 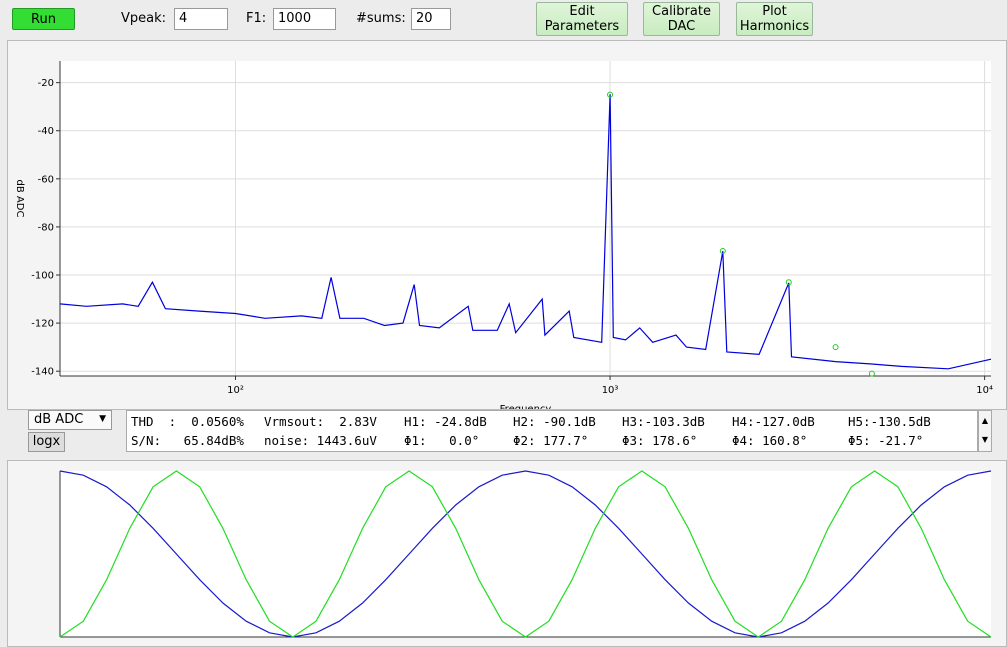 I want to click on info-text: H1: -24.8dB, so click(x=445, y=421).